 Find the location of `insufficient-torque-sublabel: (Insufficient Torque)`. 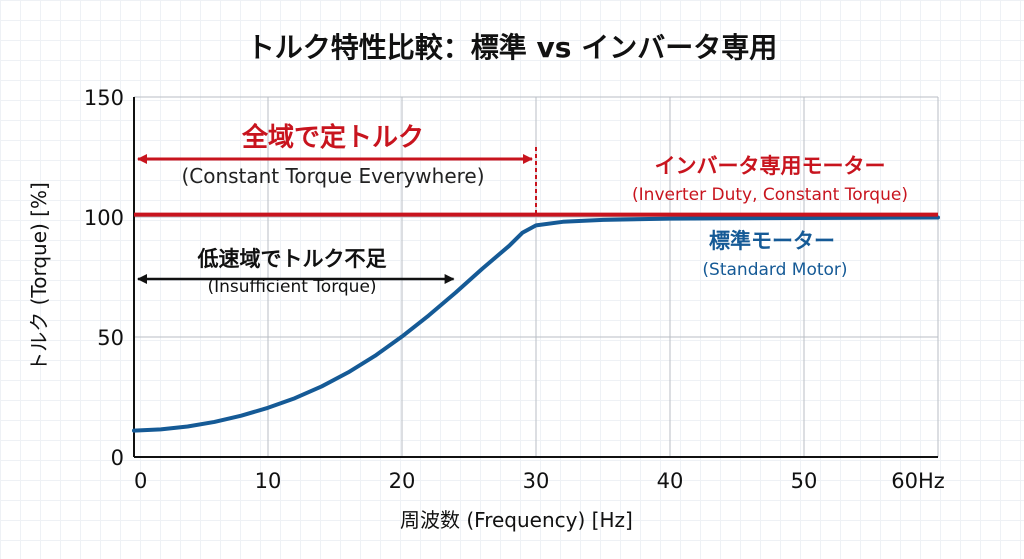

insufficient-torque-sublabel: (Insufficient Torque) is located at coordinates (291, 287).